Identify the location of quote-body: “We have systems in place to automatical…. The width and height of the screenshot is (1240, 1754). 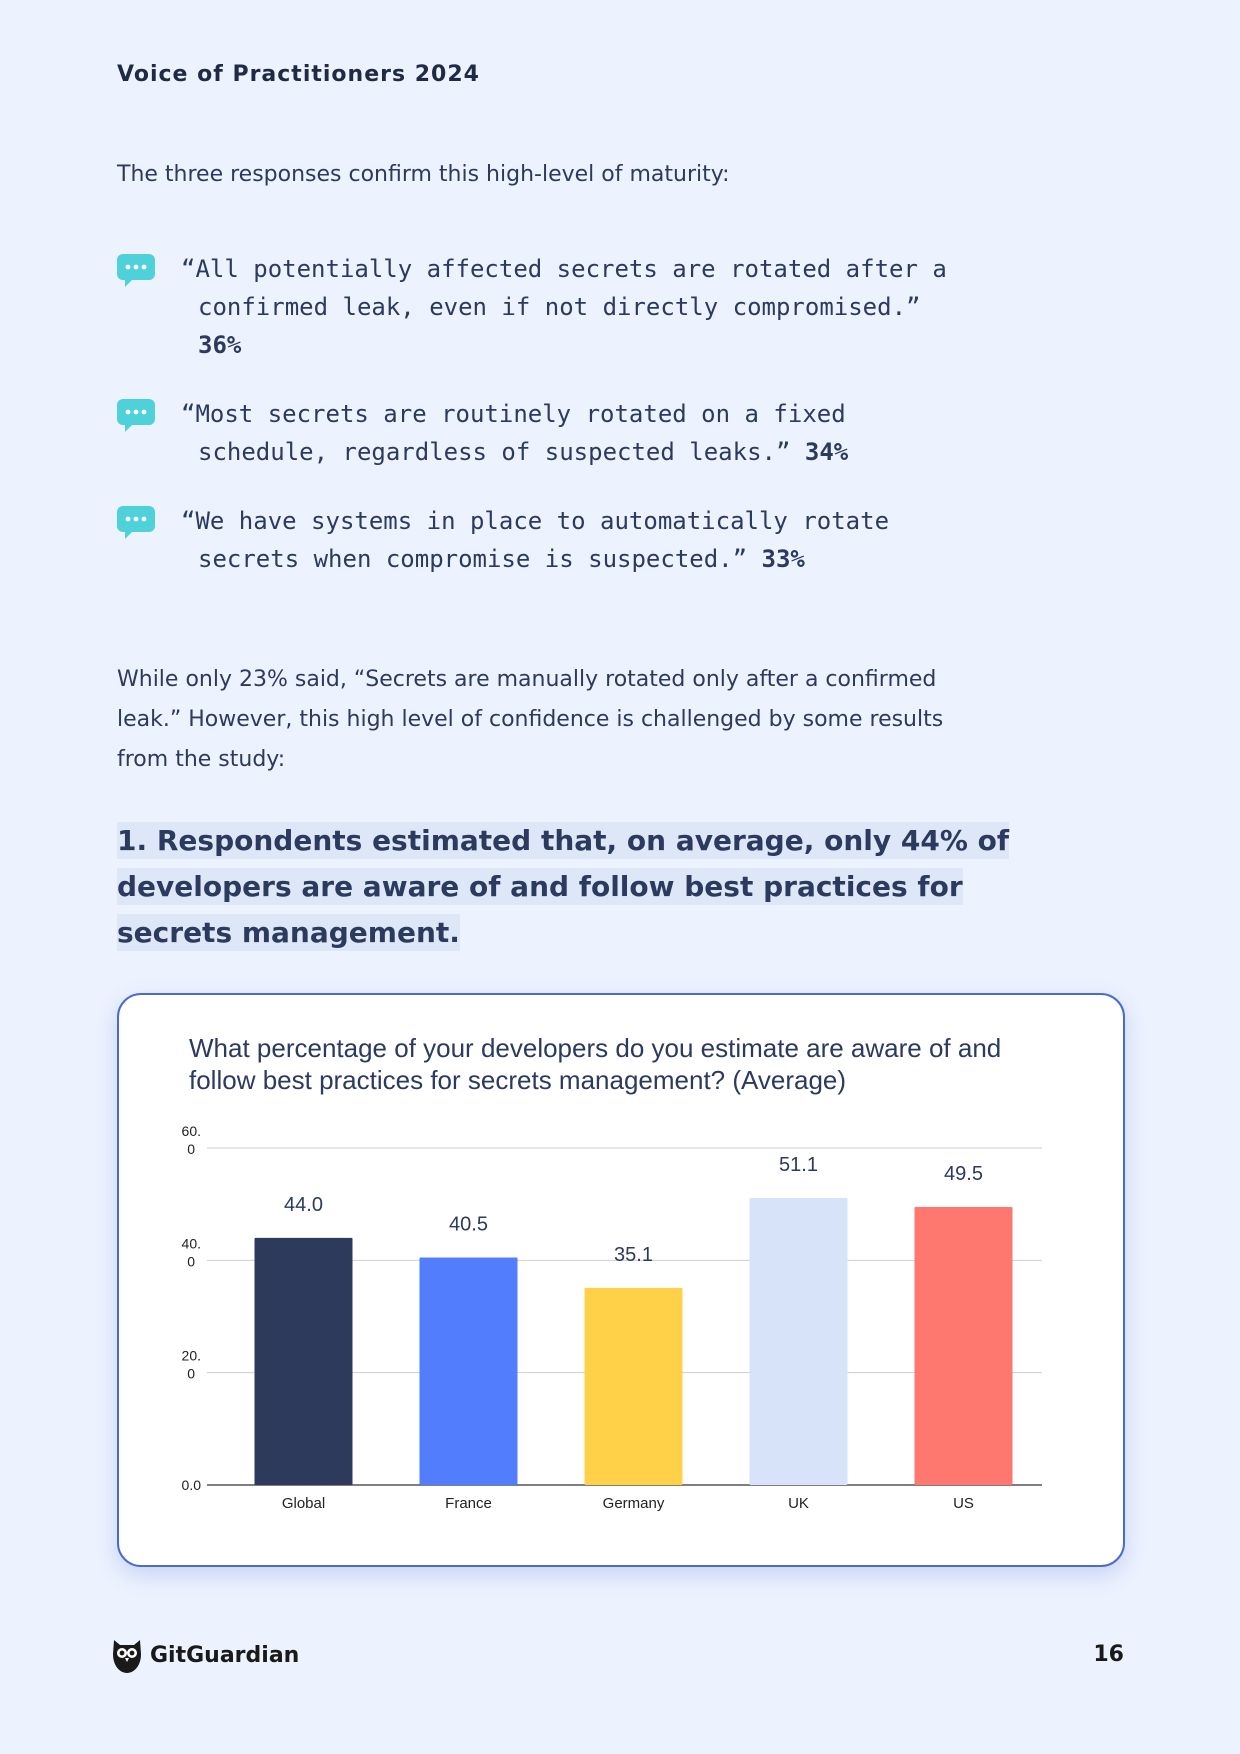
(535, 540).